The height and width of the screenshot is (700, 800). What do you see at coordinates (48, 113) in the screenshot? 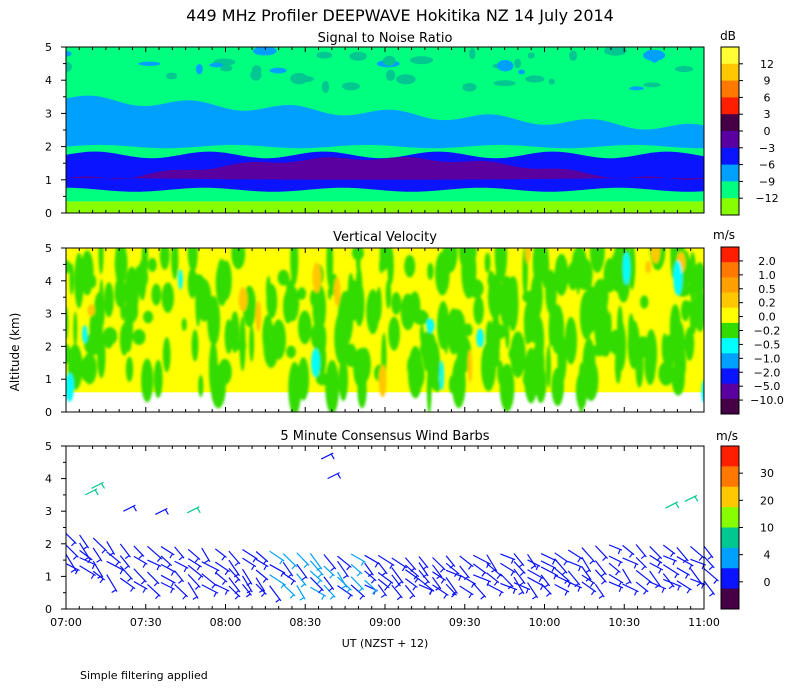
I see `y-tick-label: 3` at bounding box center [48, 113].